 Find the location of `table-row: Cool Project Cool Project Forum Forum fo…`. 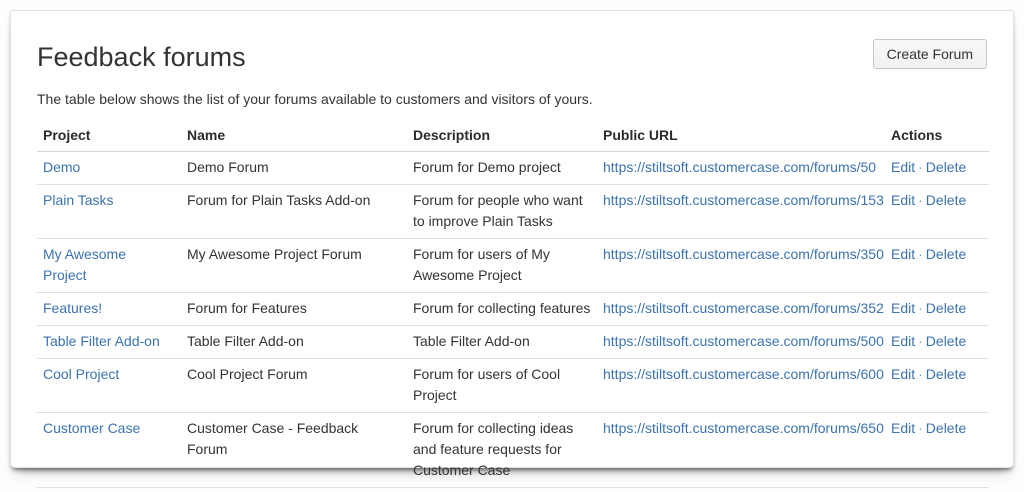

table-row: Cool Project Cool Project Forum Forum fo… is located at coordinates (513, 385).